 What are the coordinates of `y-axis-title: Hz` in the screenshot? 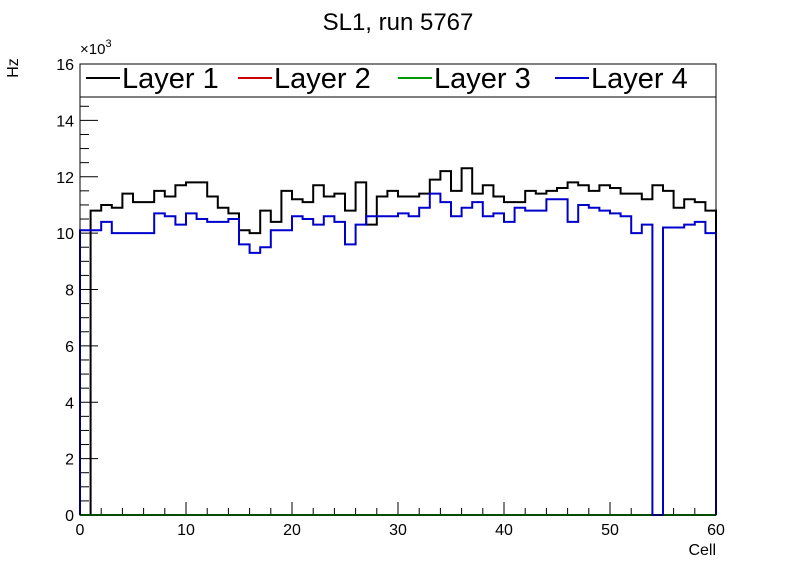 It's located at (13, 68).